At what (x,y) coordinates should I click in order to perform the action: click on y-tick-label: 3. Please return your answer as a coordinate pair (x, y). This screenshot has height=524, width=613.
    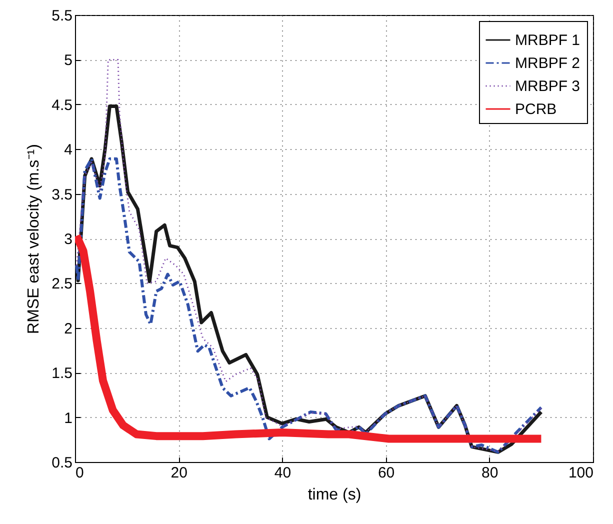
    Looking at the image, I should click on (68, 239).